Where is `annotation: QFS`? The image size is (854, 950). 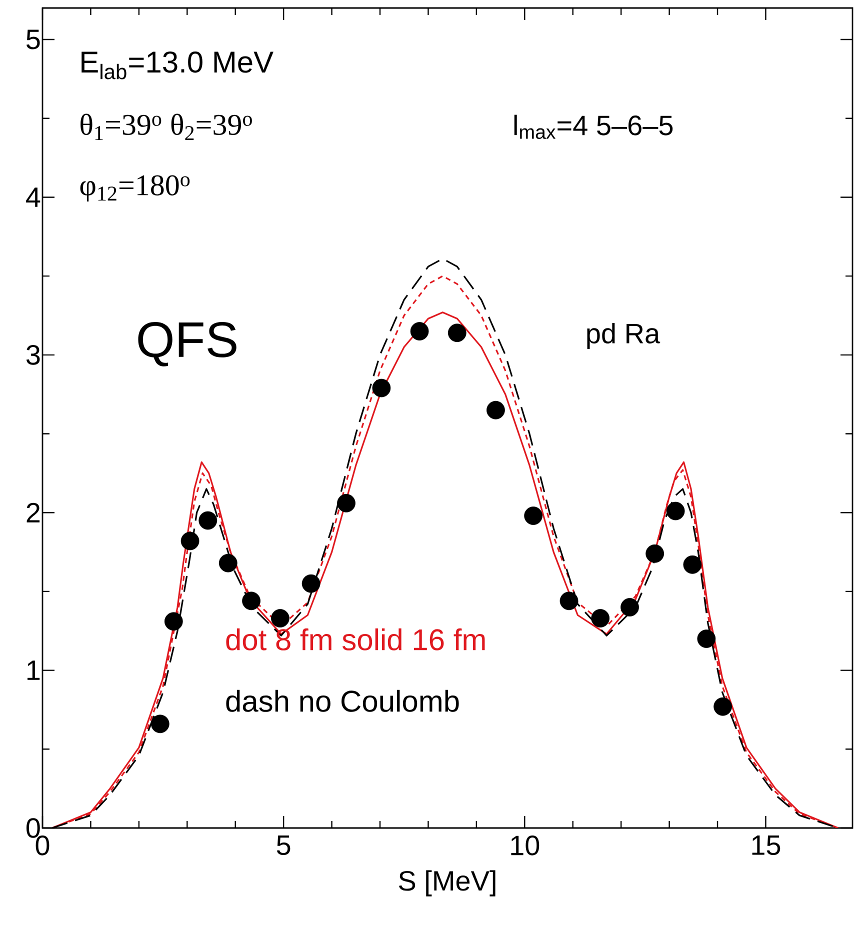 annotation: QFS is located at coordinates (187, 344).